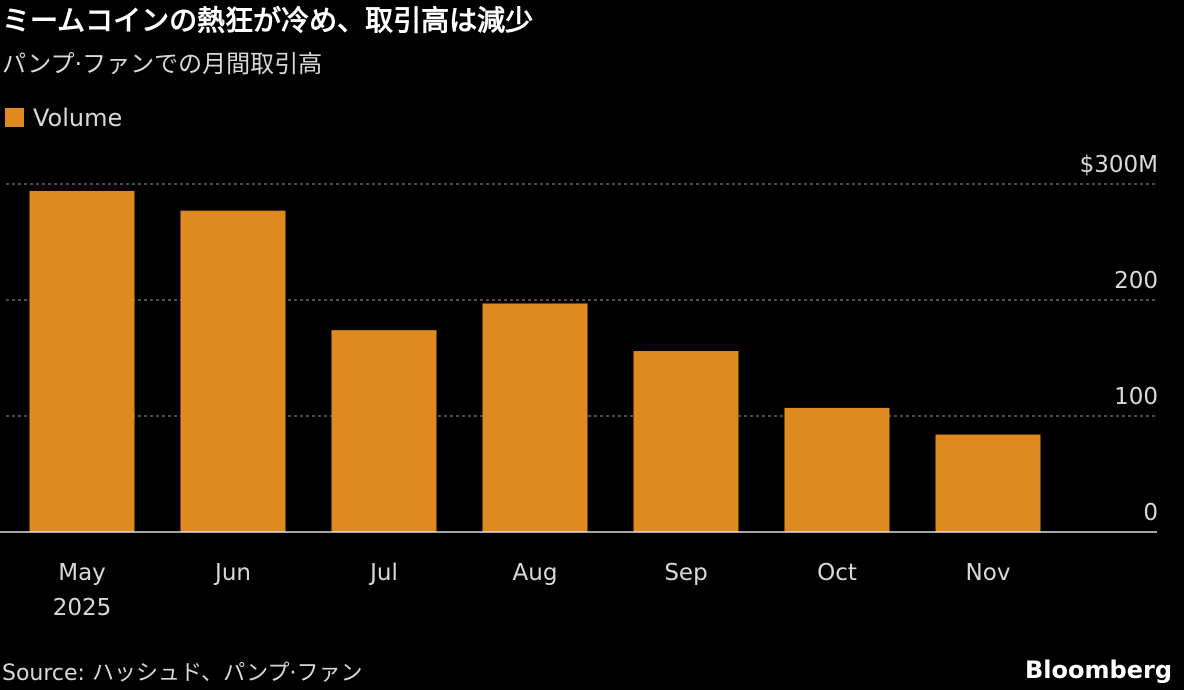 This screenshot has width=1184, height=690. I want to click on x-tick-label: Nov, so click(988, 573).